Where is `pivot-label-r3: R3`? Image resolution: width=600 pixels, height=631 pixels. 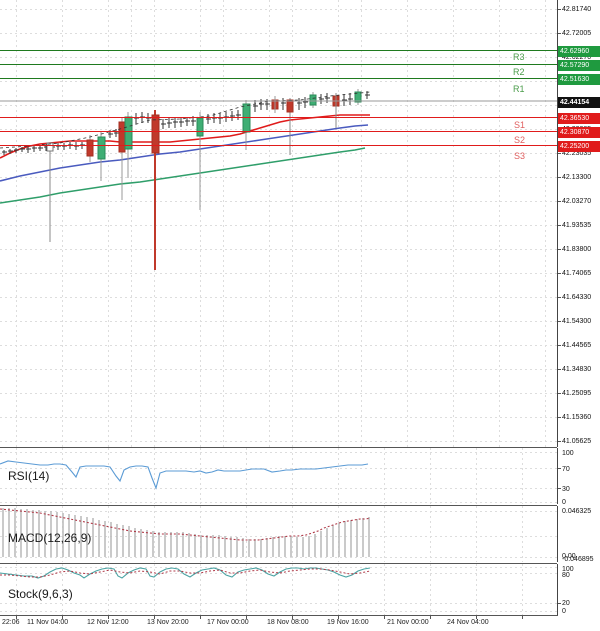
pivot-label-r3: R3 is located at coordinates (519, 57).